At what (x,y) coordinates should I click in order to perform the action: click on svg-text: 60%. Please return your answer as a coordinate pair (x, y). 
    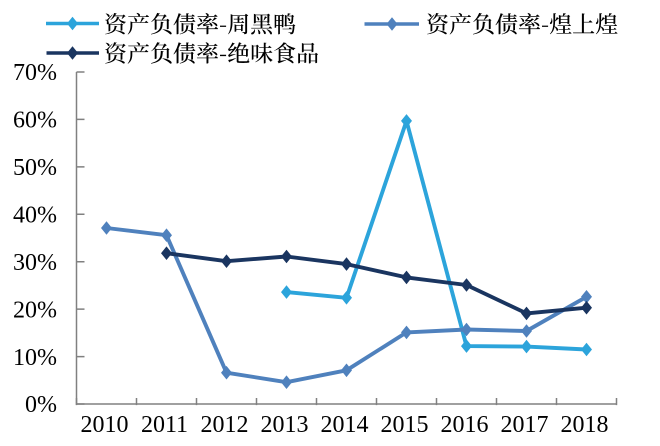
    Looking at the image, I should click on (35, 121).